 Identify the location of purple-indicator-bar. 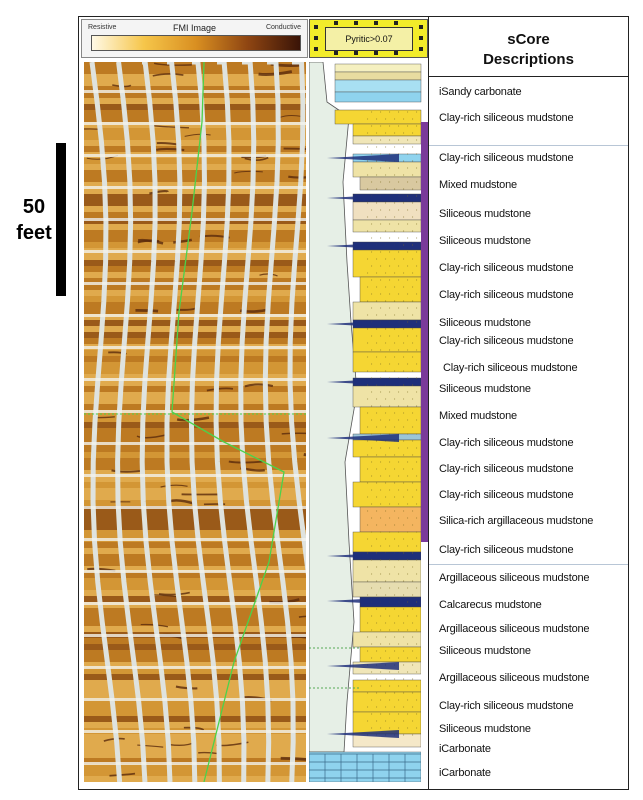
(425, 332).